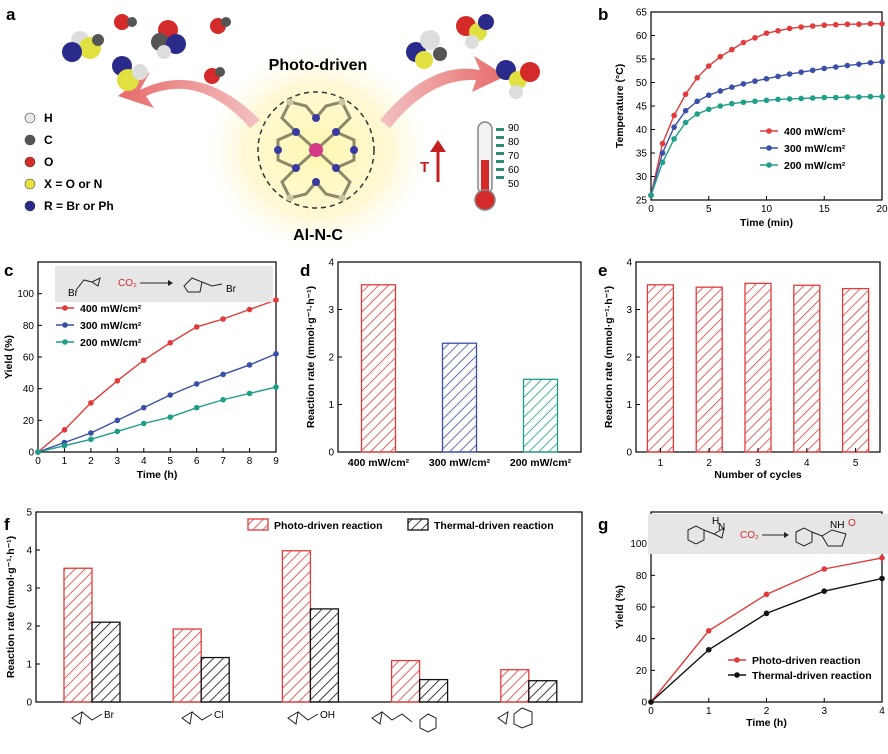  Describe the element at coordinates (218, 715) in the screenshot. I see `substrate-label-cl: Cl` at that location.